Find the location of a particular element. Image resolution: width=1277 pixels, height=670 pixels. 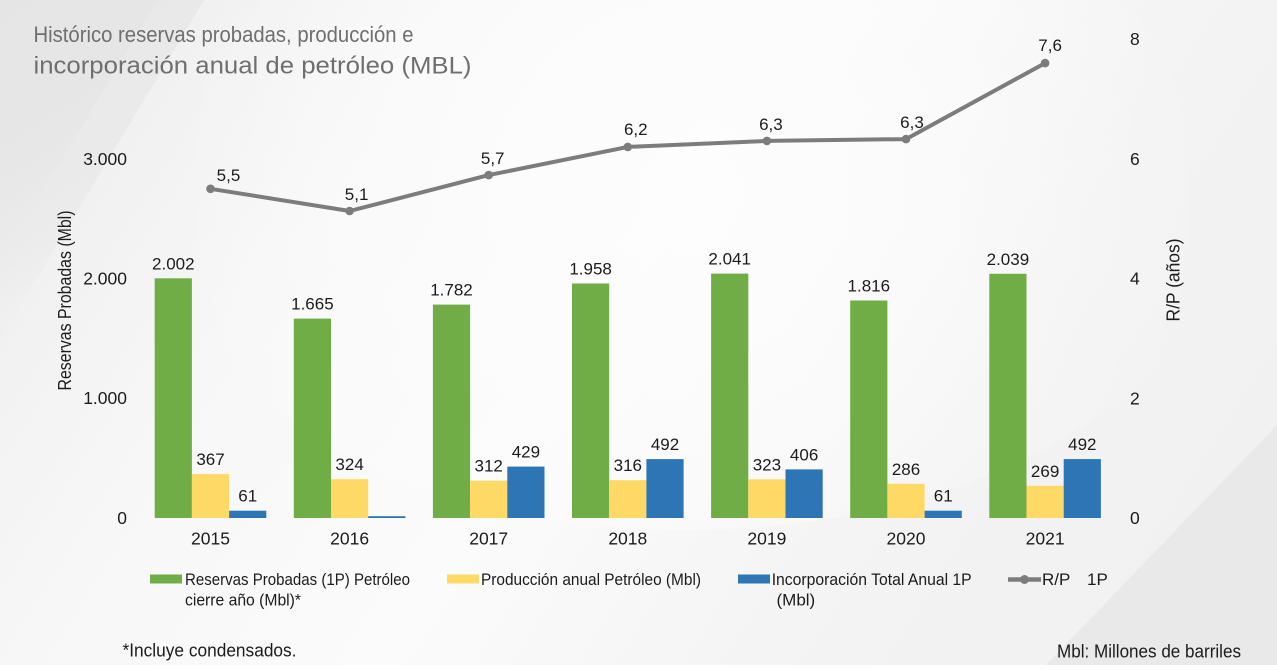

svg-text: Reservas Probadas (Mbl) is located at coordinates (65, 301).